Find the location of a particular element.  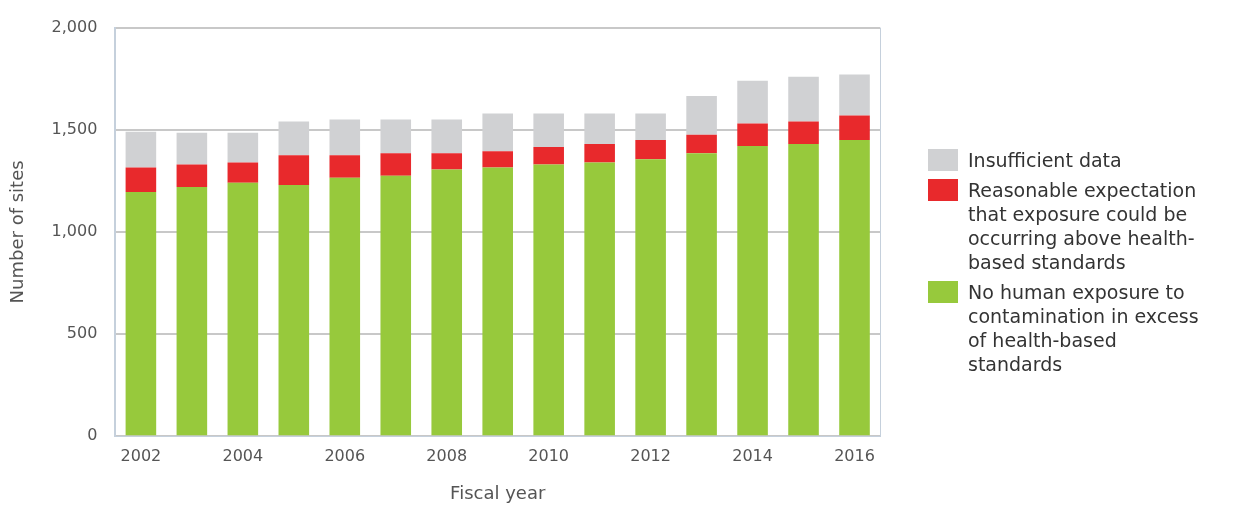

y-tick-label: 1,500 is located at coordinates (74, 128).